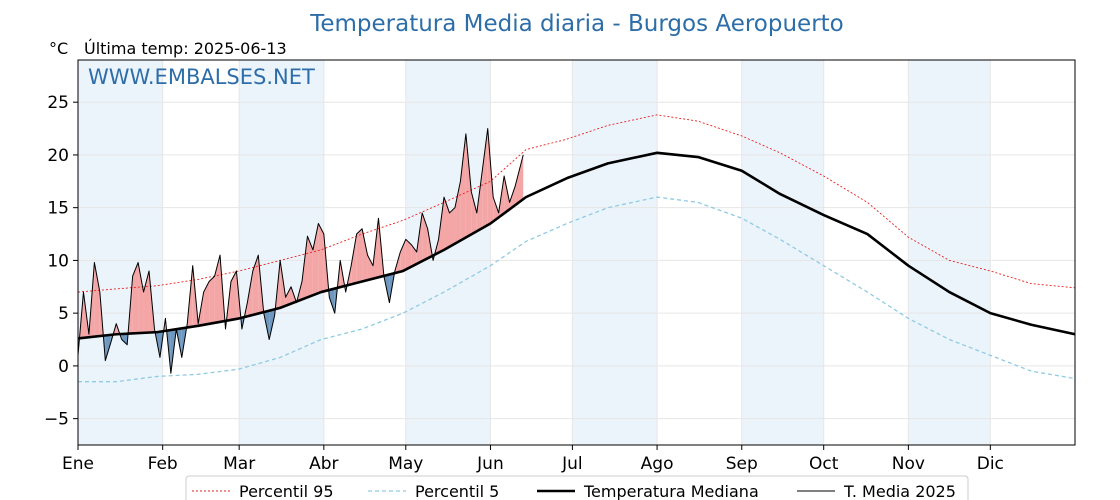 This screenshot has height=500, width=1120. I want to click on legend-label: Temperatura Mediana, so click(671, 491).